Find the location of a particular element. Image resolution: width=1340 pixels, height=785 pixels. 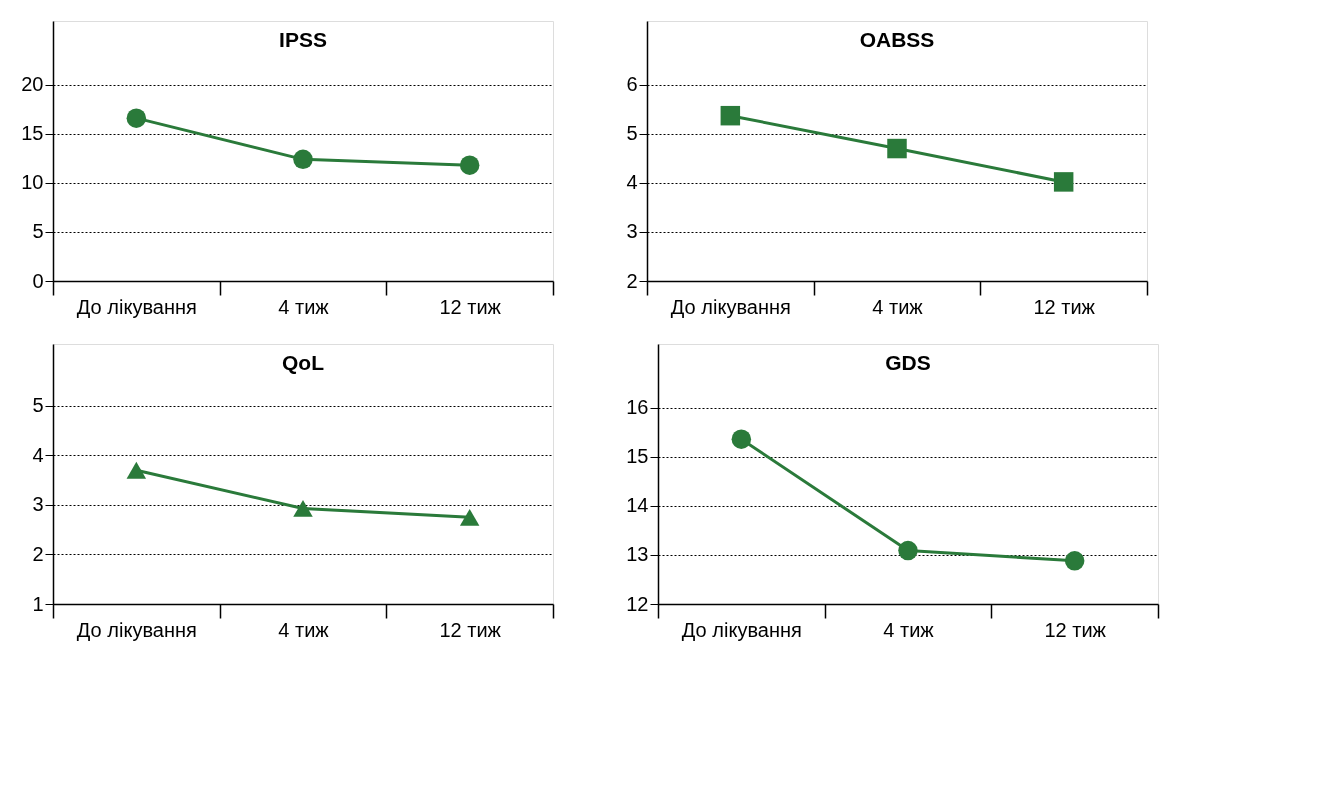

y-tick-label: 14 is located at coordinates (637, 505).